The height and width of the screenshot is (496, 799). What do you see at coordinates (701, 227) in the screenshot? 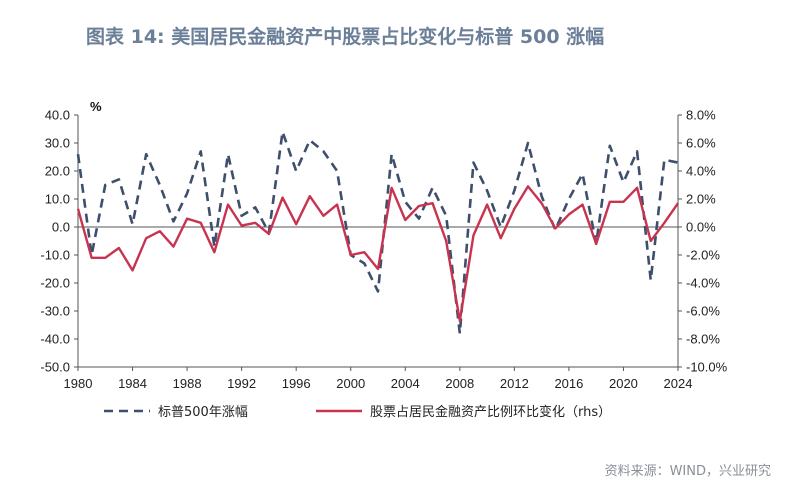
I see `y-right-tick-label: 0.0%` at bounding box center [701, 227].